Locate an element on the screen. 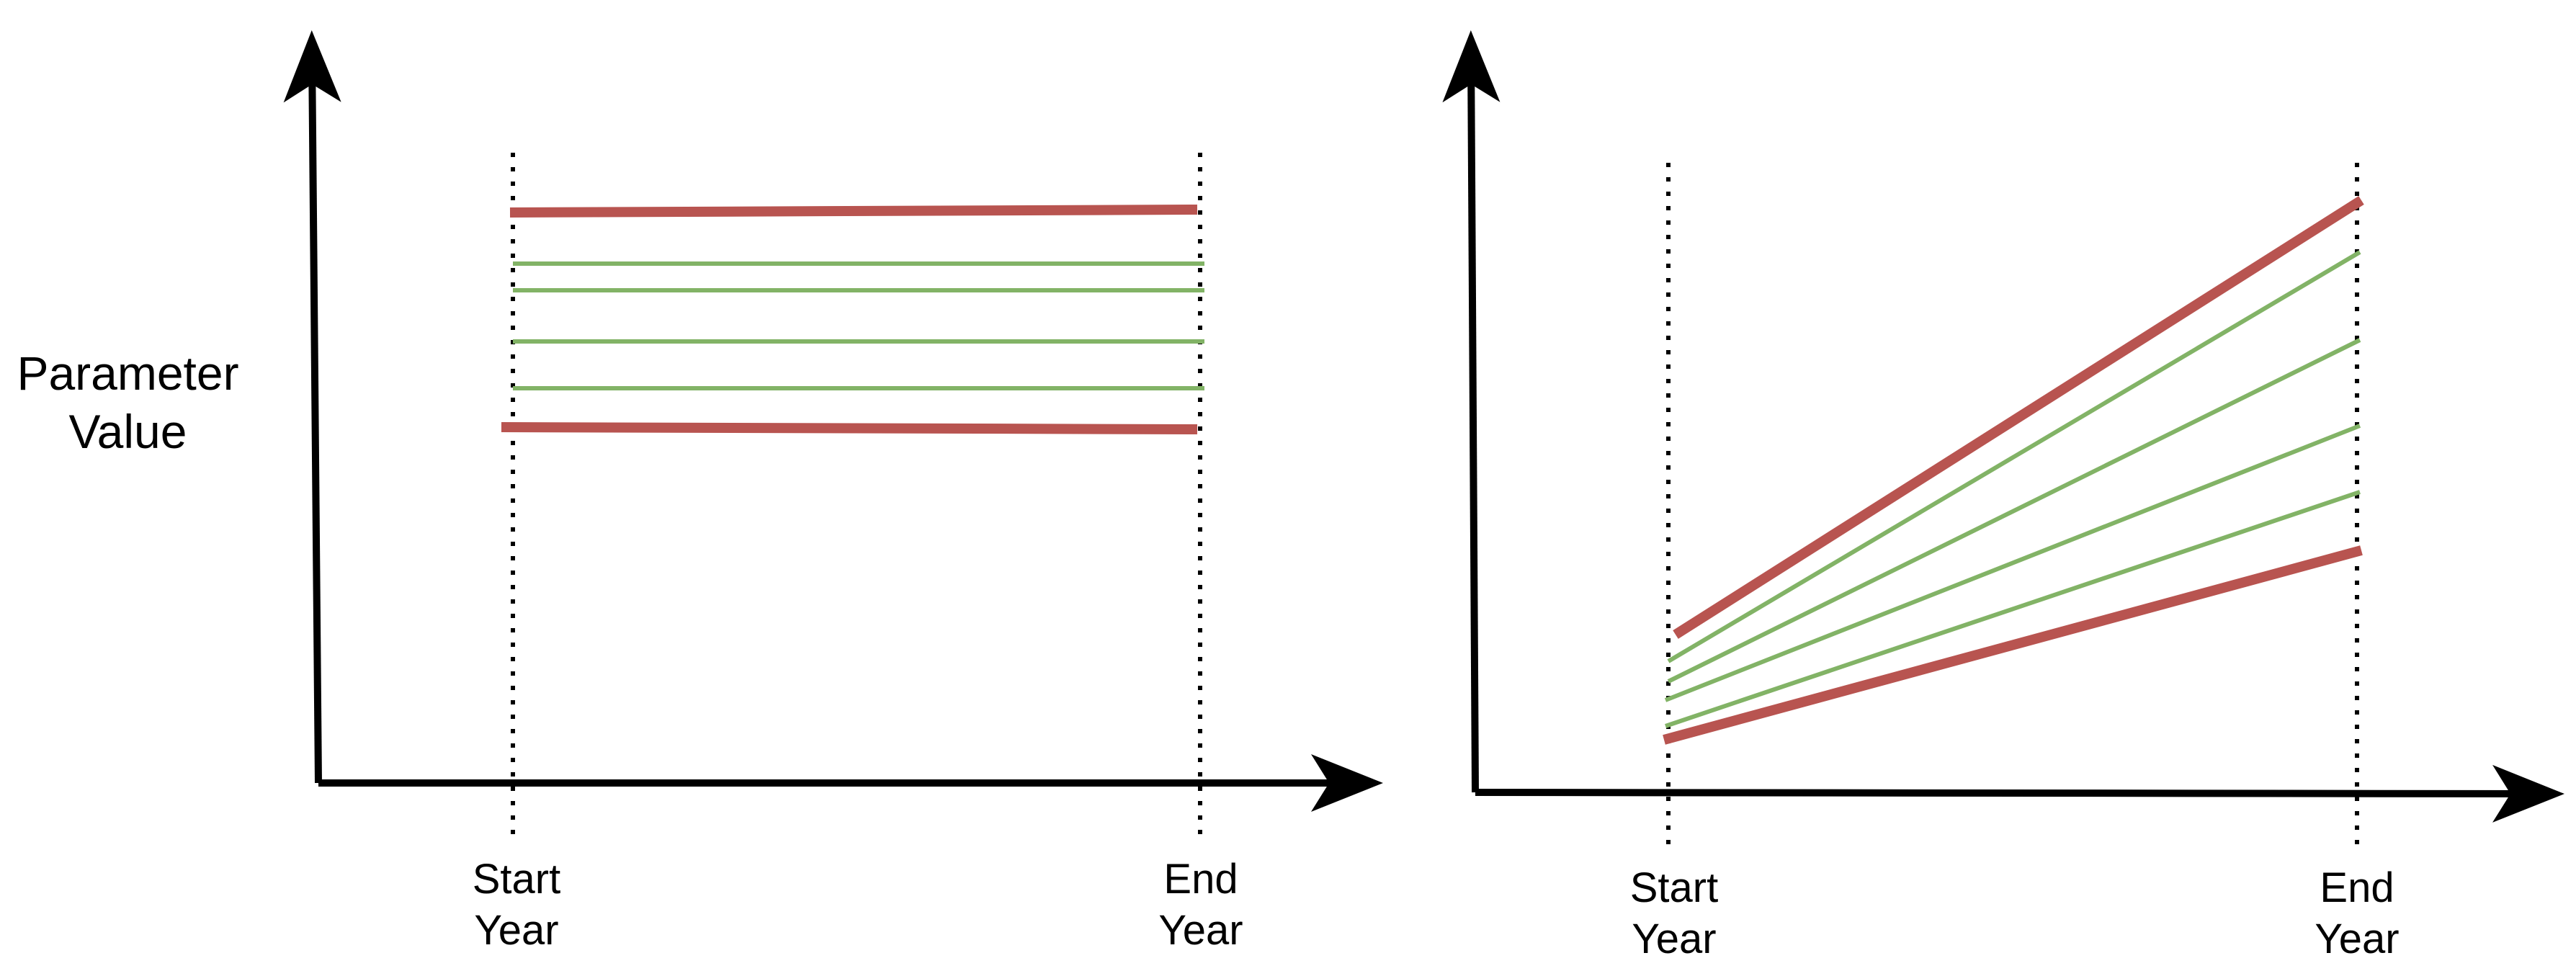 The width and height of the screenshot is (2576, 971). upper-bound-line-right is located at coordinates (2018, 417).